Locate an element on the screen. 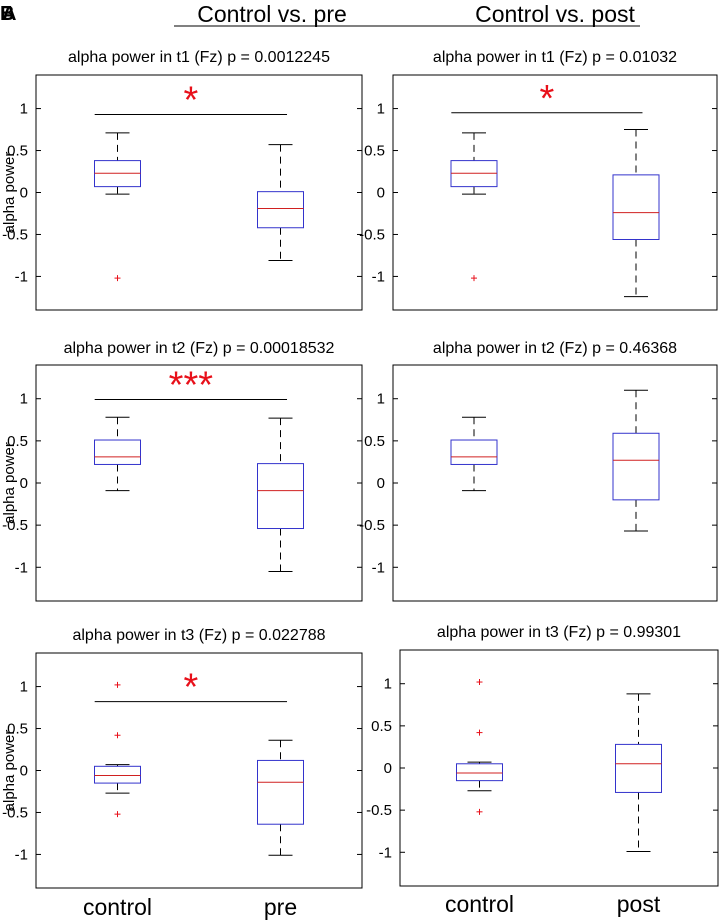 Image resolution: width=726 pixels, height=924 pixels. chart-title: alpha power in t1 (Fz) p = 0.01032 is located at coordinates (555, 57).